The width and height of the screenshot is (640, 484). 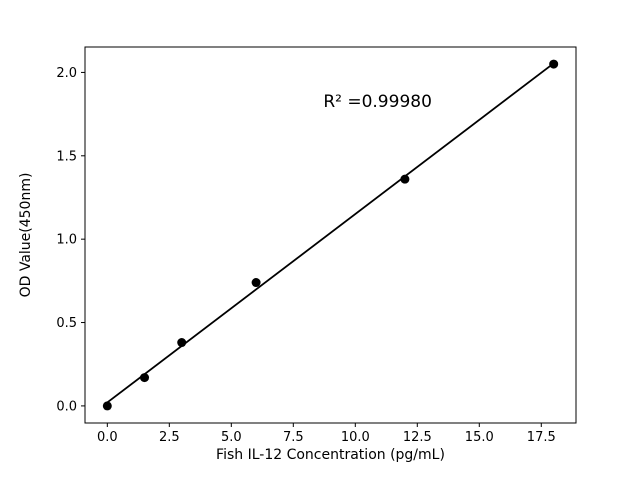 What do you see at coordinates (66, 406) in the screenshot?
I see `y-axis-tick-label: 0.0` at bounding box center [66, 406].